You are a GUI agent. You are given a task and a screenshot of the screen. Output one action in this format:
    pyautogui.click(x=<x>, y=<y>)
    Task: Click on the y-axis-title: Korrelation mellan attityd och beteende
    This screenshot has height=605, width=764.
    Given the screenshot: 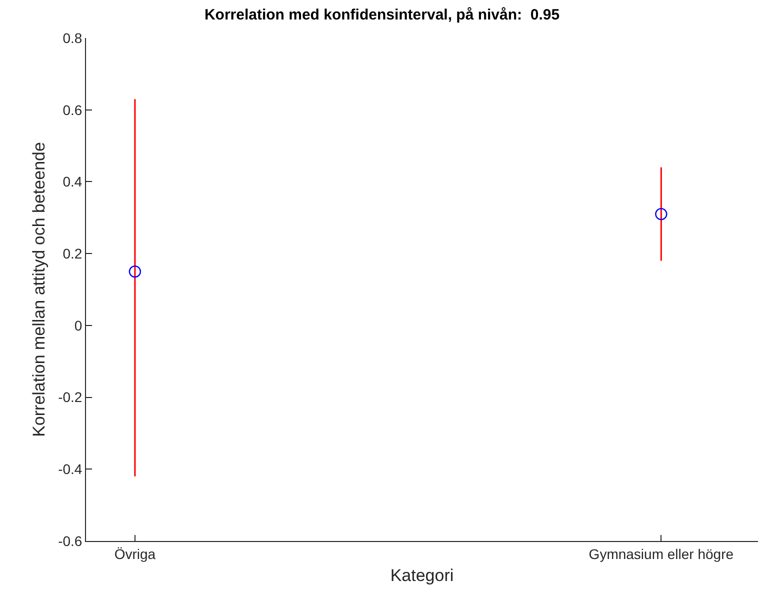 What is the action you would take?
    pyautogui.click(x=39, y=289)
    